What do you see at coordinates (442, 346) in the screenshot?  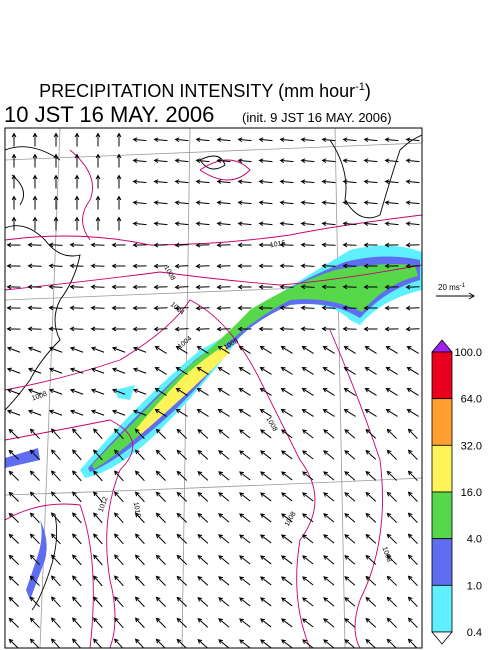 I see `colorbar-over` at bounding box center [442, 346].